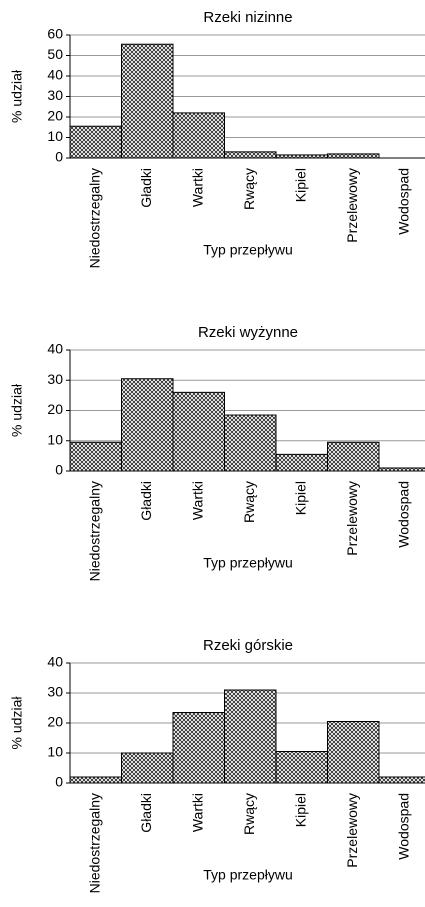 The image size is (425, 907). What do you see at coordinates (248, 332) in the screenshot?
I see `chart-title: Rzeki wyżynne` at bounding box center [248, 332].